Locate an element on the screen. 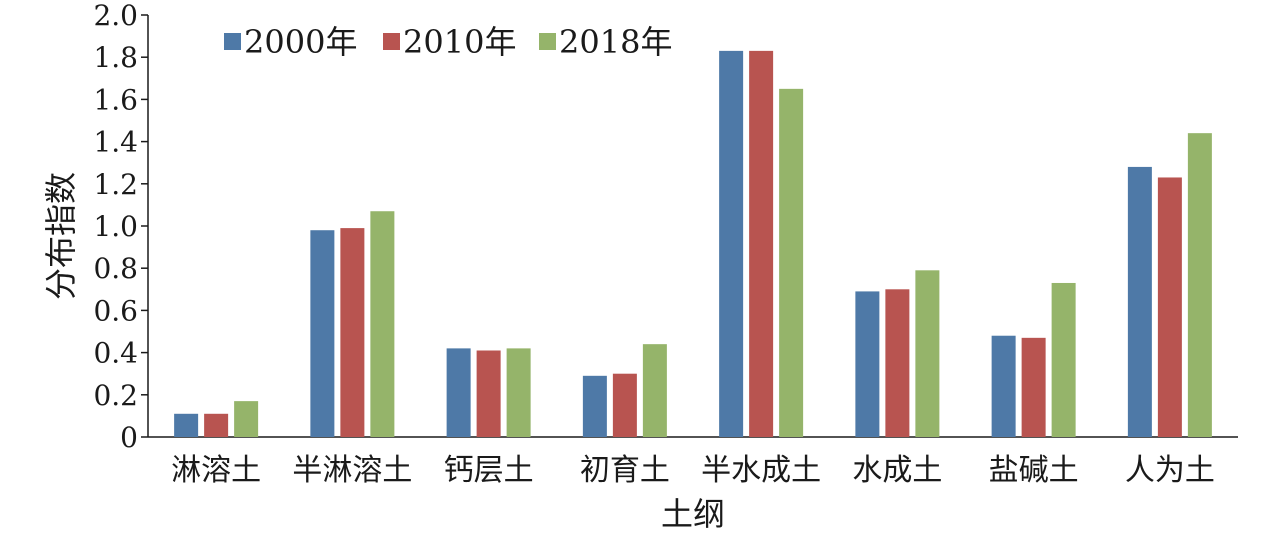 This screenshot has width=1276, height=535. y-axis-title: 分布指数 is located at coordinates (61, 236).